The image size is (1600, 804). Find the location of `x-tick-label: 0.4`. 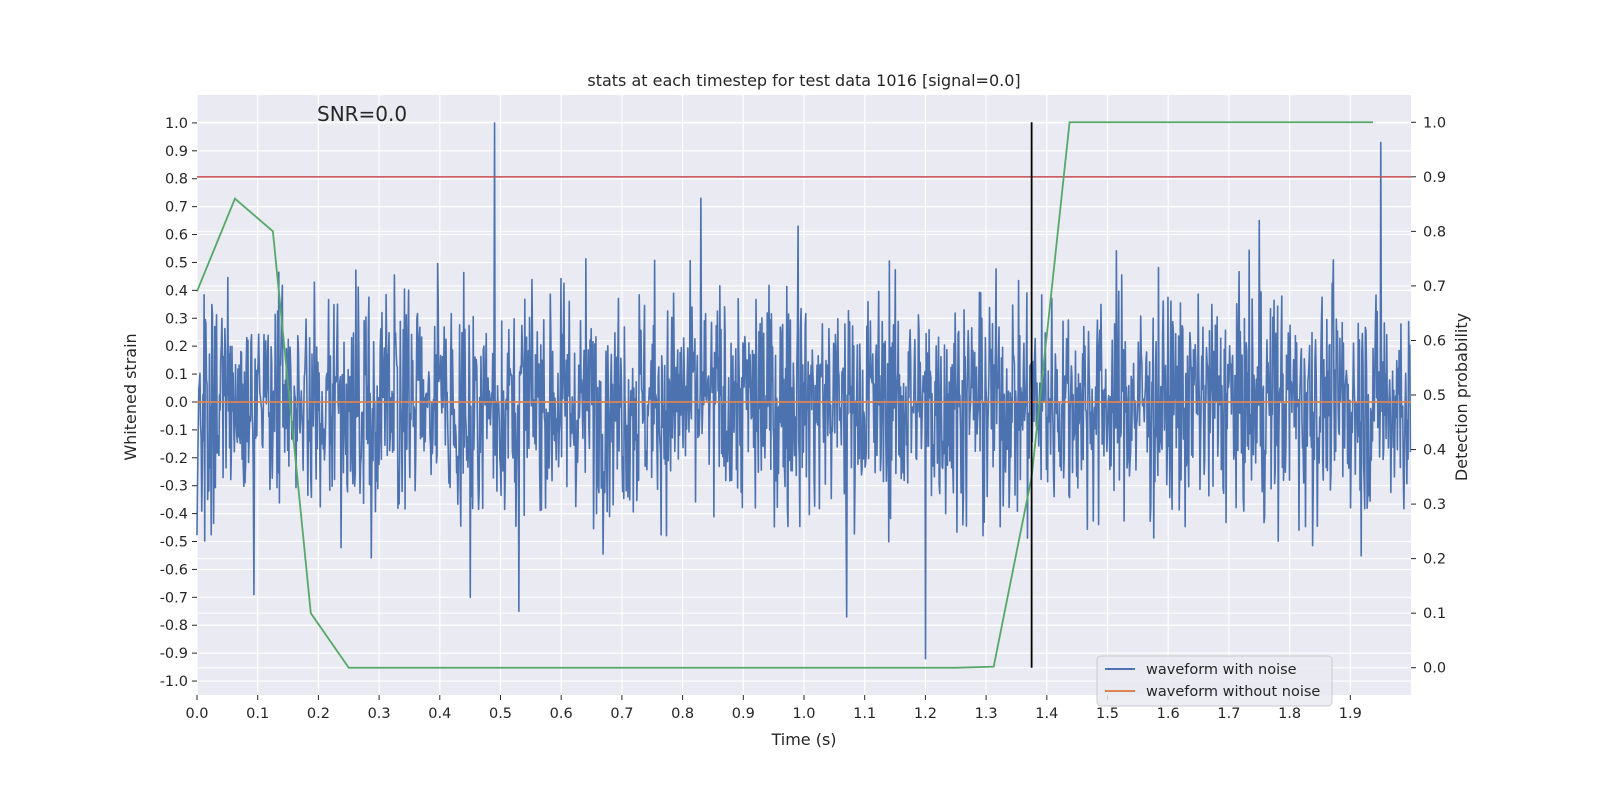

x-tick-label: 0.4 is located at coordinates (439, 714).